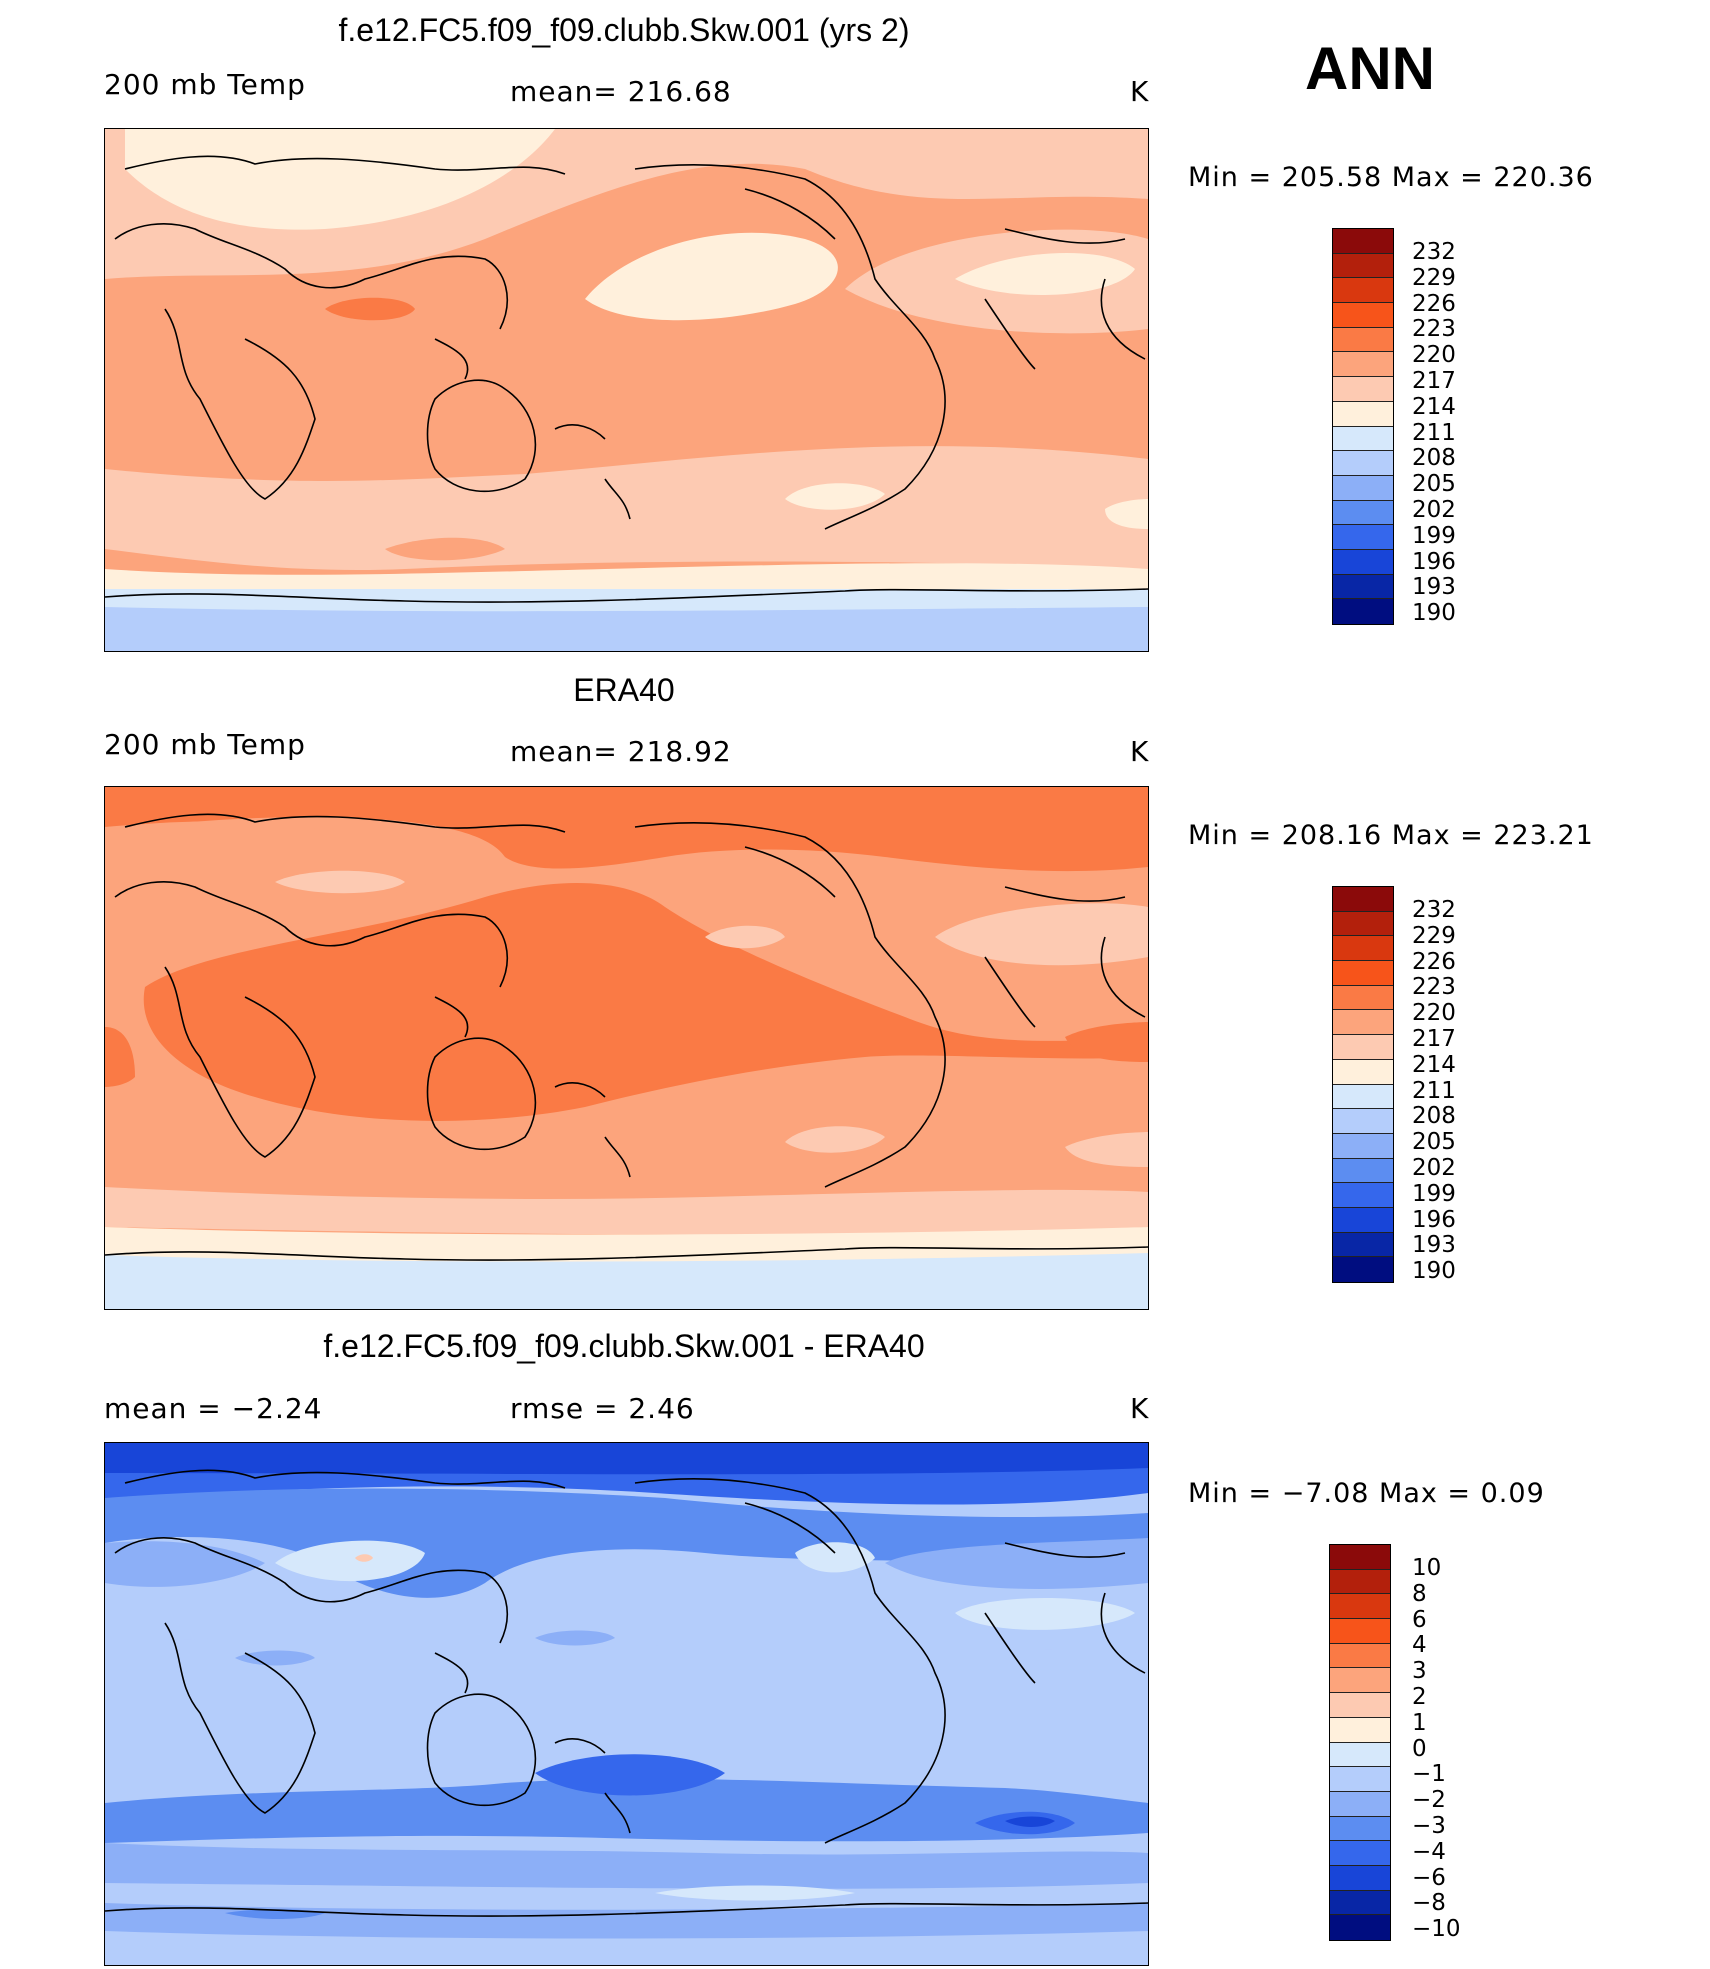 The image size is (1710, 1969). Describe the element at coordinates (1419, 1722) in the screenshot. I see `colorbar-tick-label: 1` at that location.